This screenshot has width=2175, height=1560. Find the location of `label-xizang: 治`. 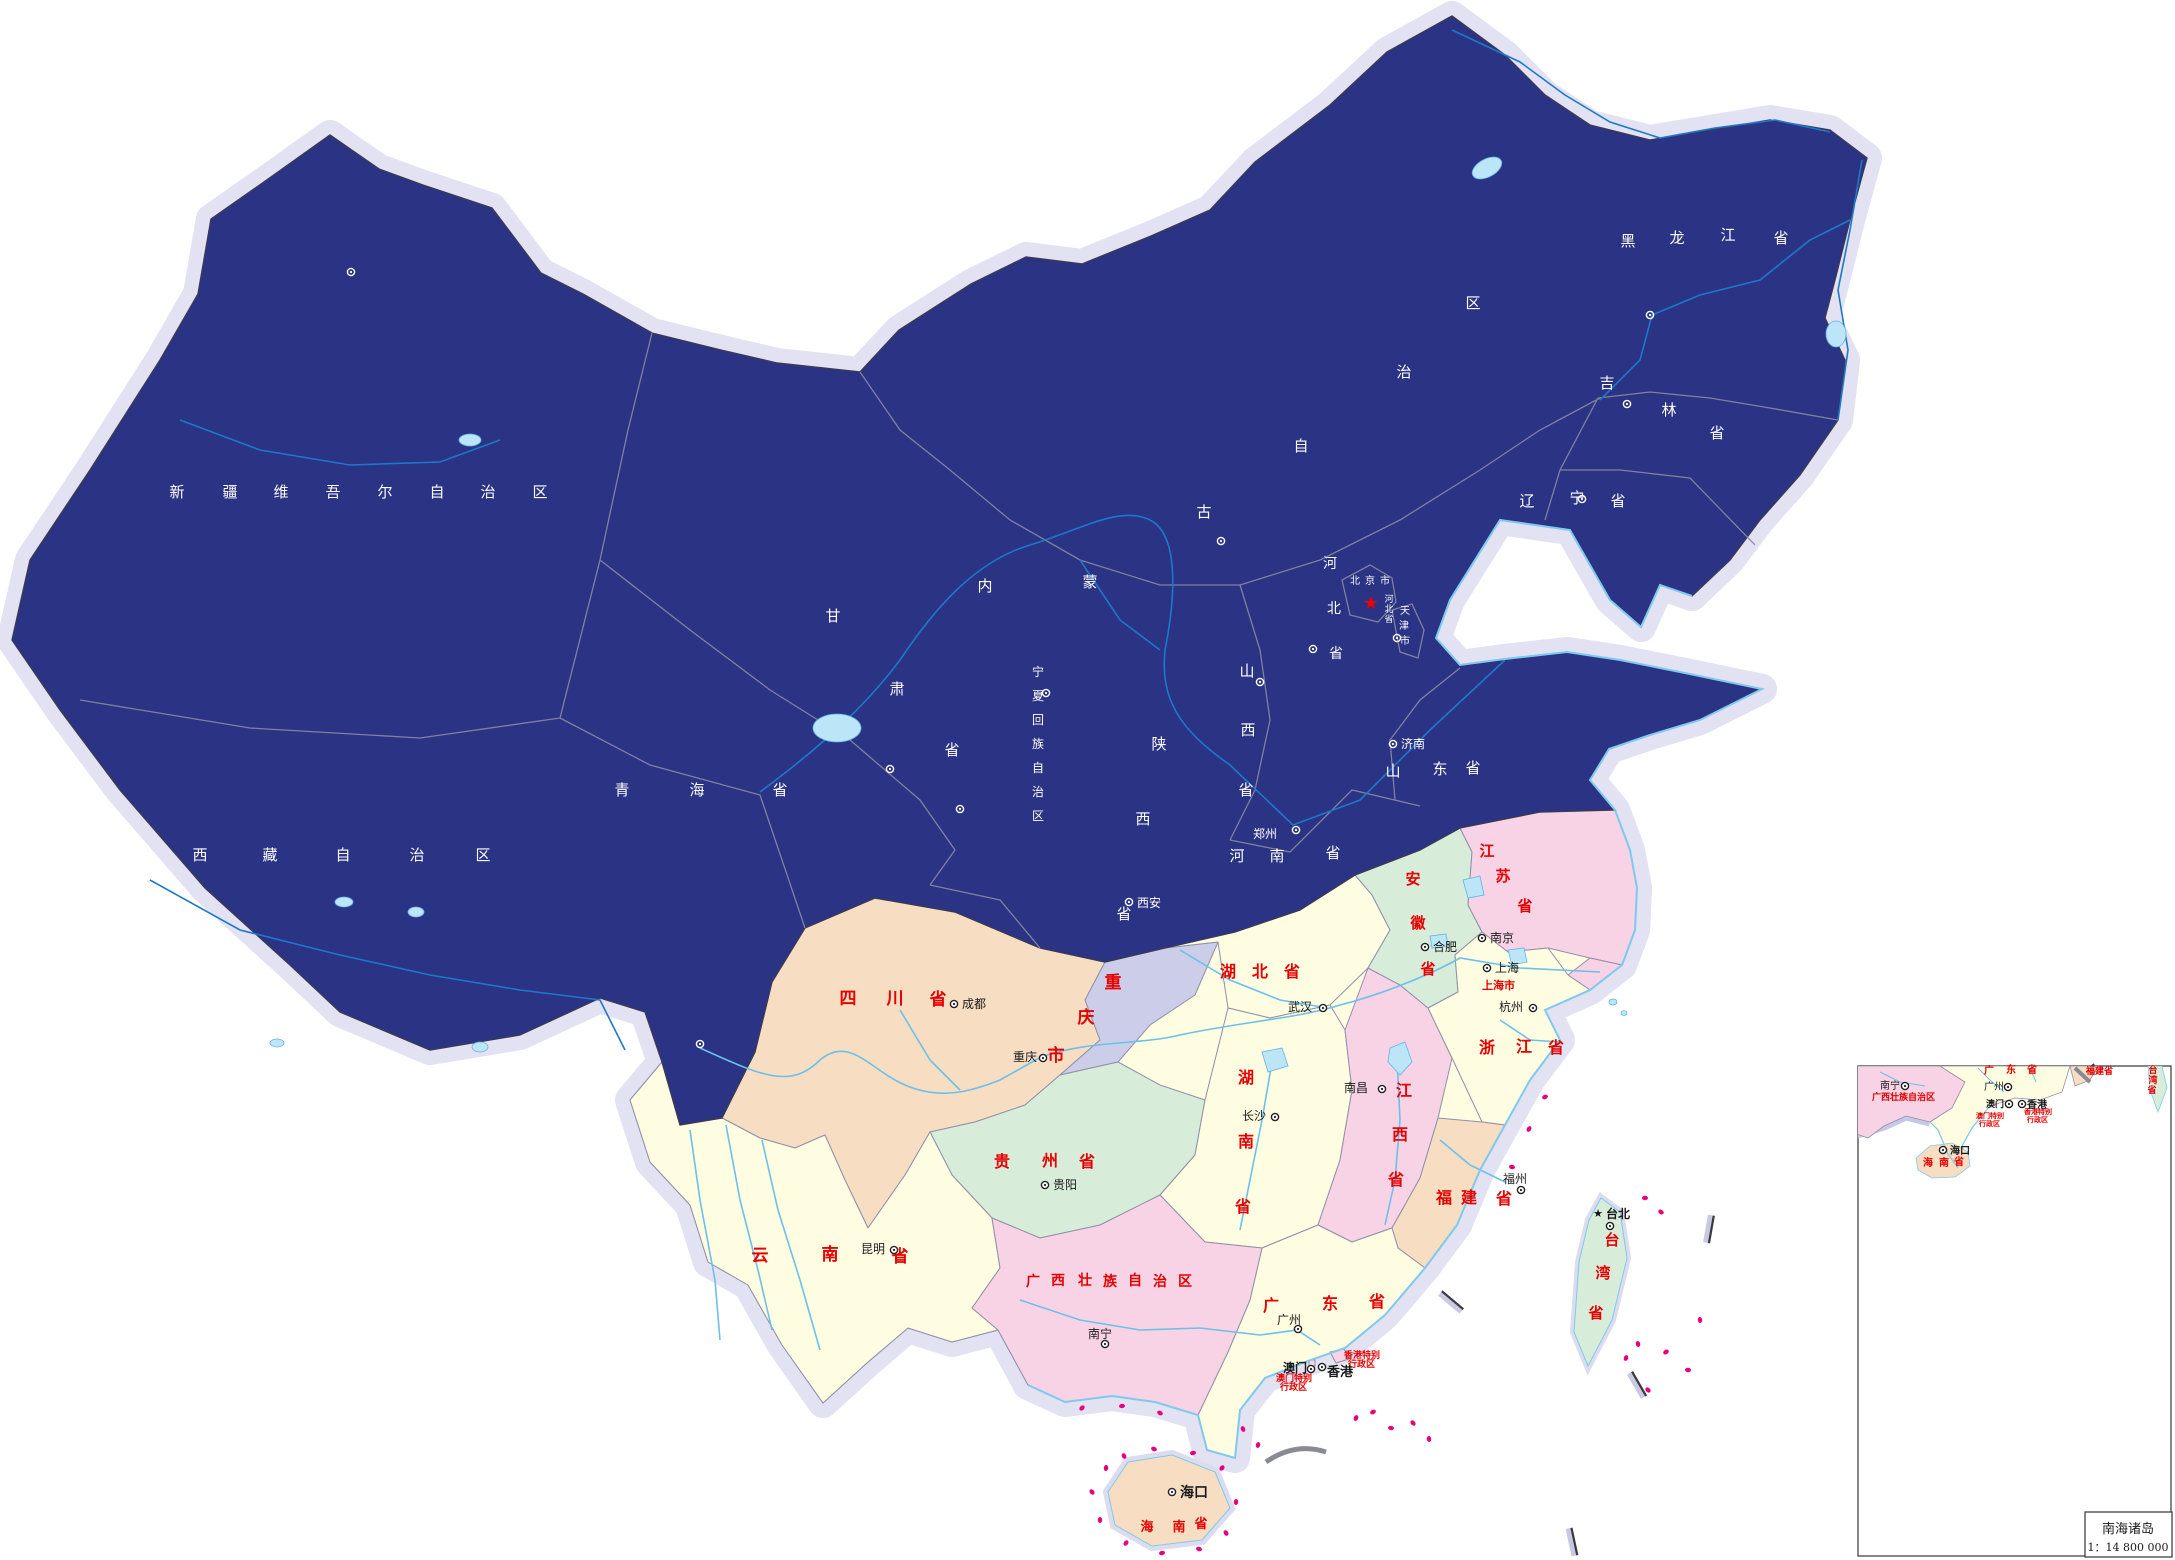

label-xizang: 治 is located at coordinates (416, 855).